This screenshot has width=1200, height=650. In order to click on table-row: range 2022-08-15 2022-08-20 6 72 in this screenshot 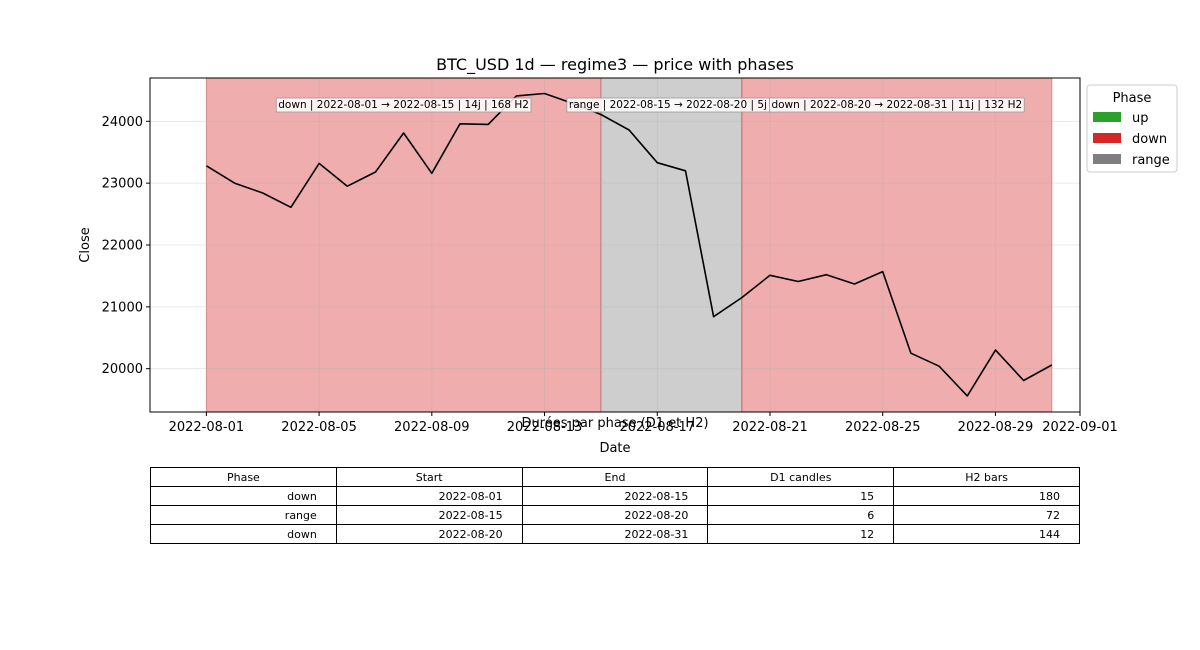, I will do `click(615, 515)`.